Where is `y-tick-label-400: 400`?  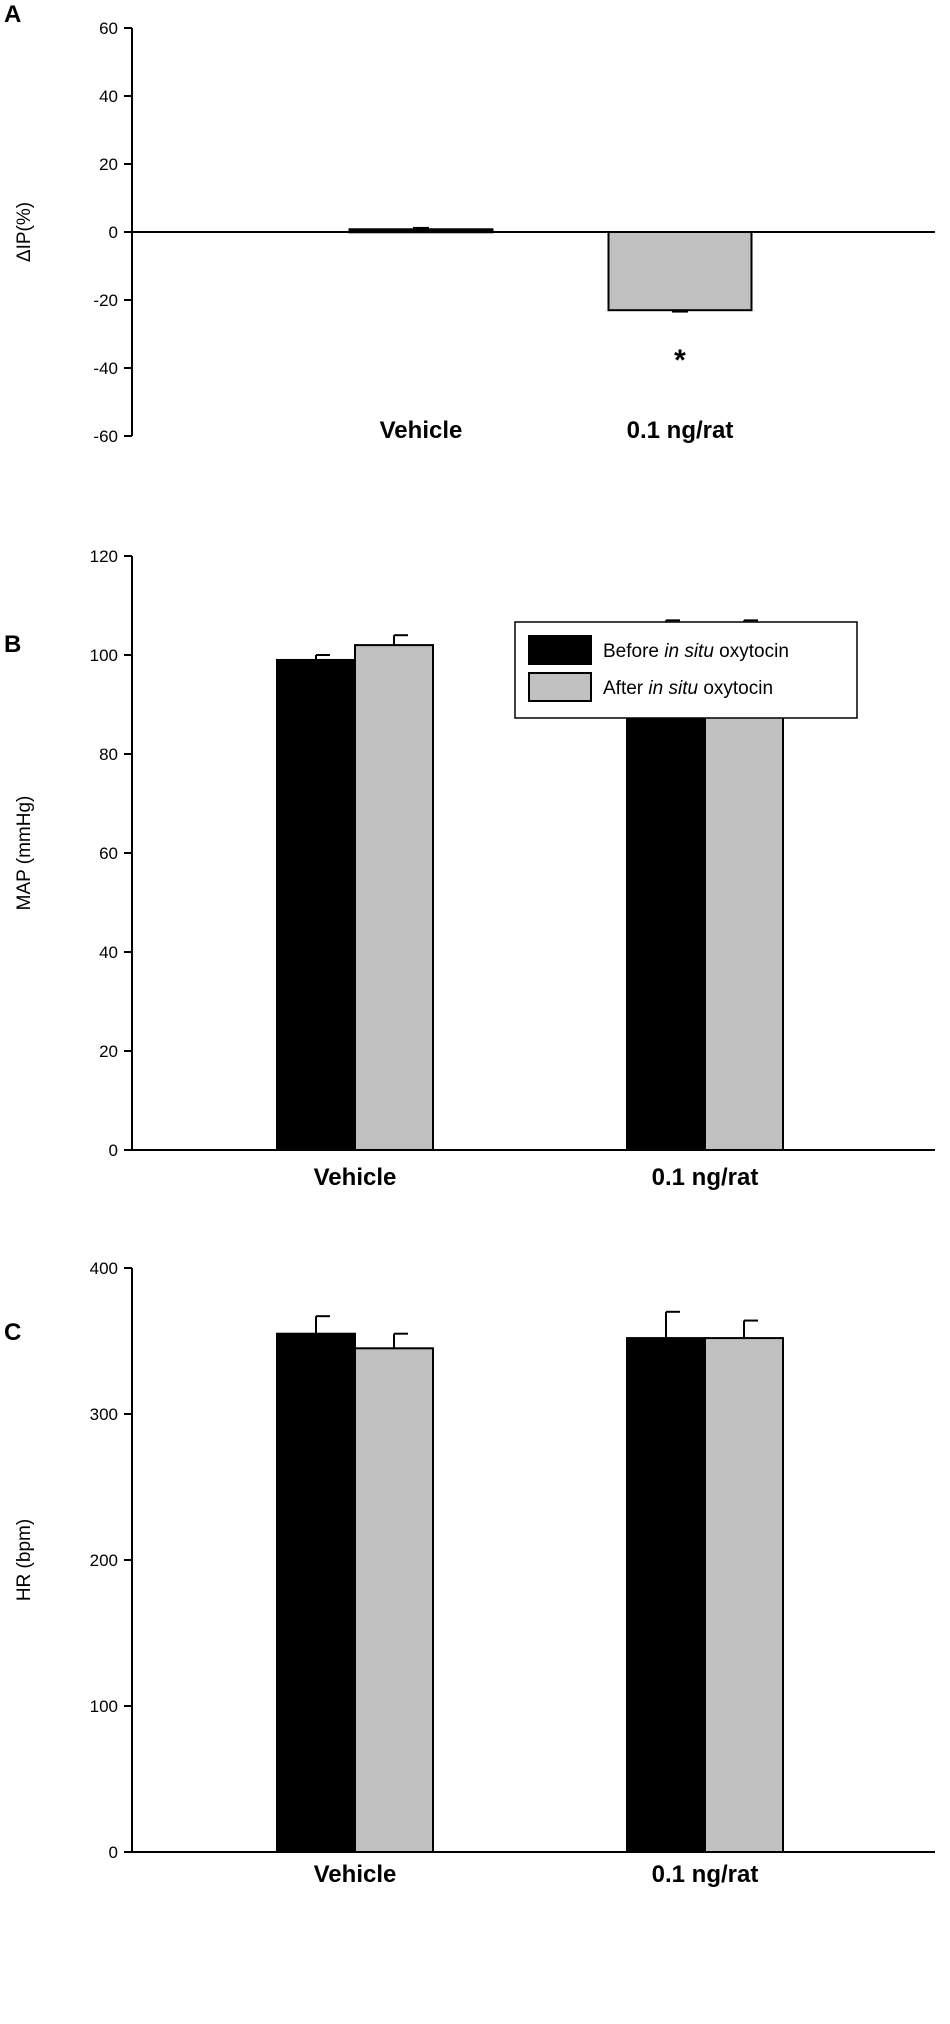
y-tick-label-400: 400 is located at coordinates (104, 1268).